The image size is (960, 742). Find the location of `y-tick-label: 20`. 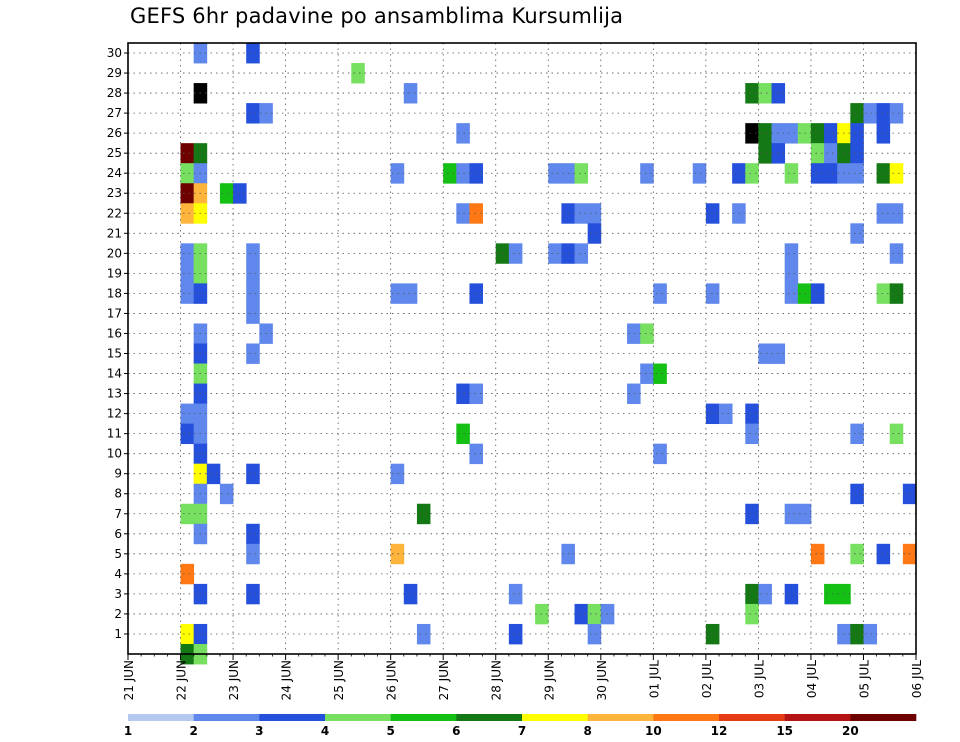

y-tick-label: 20 is located at coordinates (114, 253).